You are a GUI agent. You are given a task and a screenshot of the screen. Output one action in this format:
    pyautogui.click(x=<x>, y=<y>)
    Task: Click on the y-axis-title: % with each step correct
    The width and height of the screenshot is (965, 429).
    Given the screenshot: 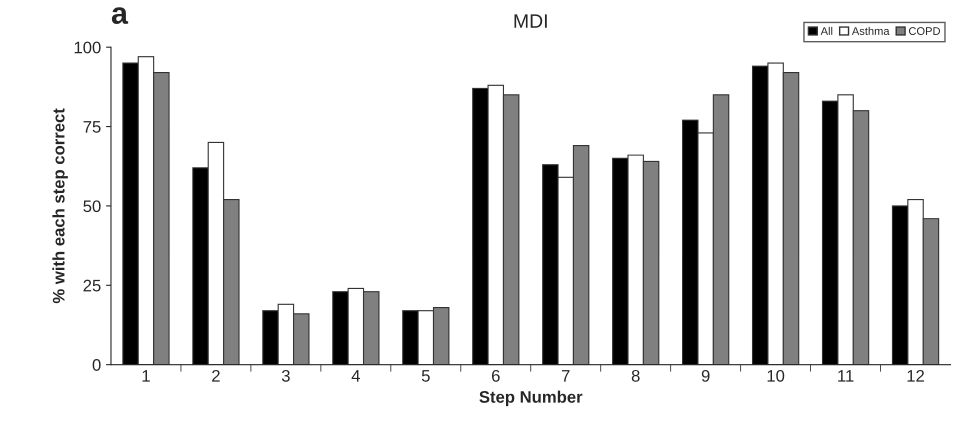 What is the action you would take?
    pyautogui.click(x=60, y=206)
    